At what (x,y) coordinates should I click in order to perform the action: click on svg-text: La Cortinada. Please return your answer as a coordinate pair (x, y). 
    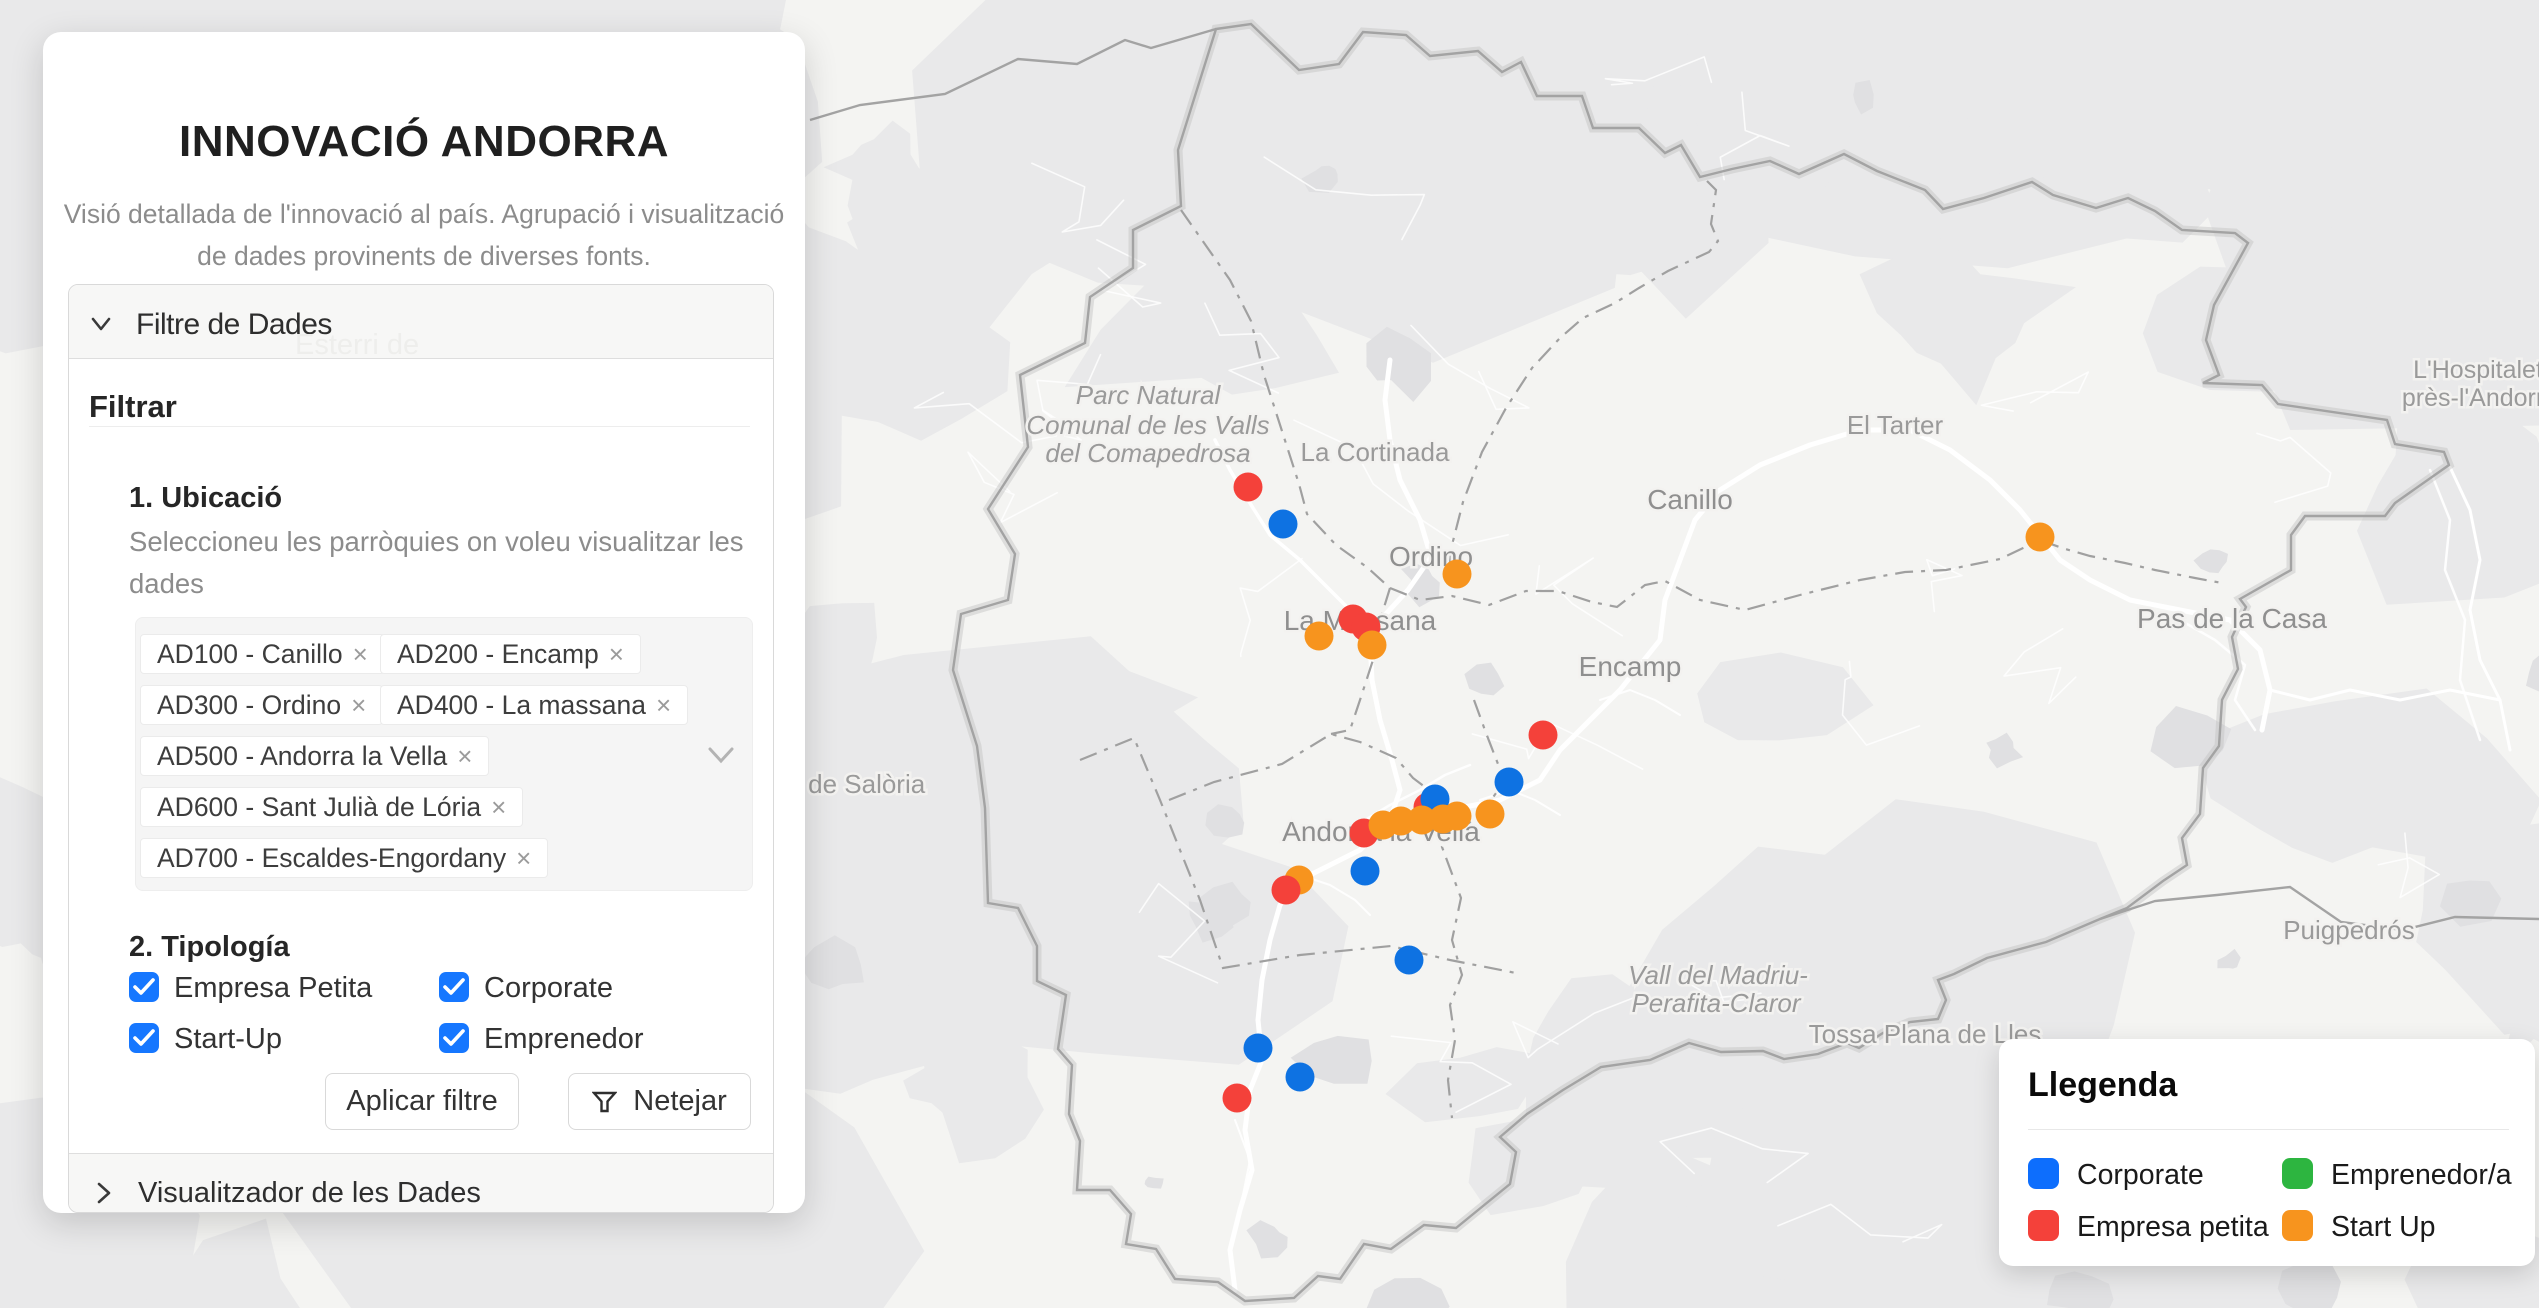
    Looking at the image, I should click on (1375, 452).